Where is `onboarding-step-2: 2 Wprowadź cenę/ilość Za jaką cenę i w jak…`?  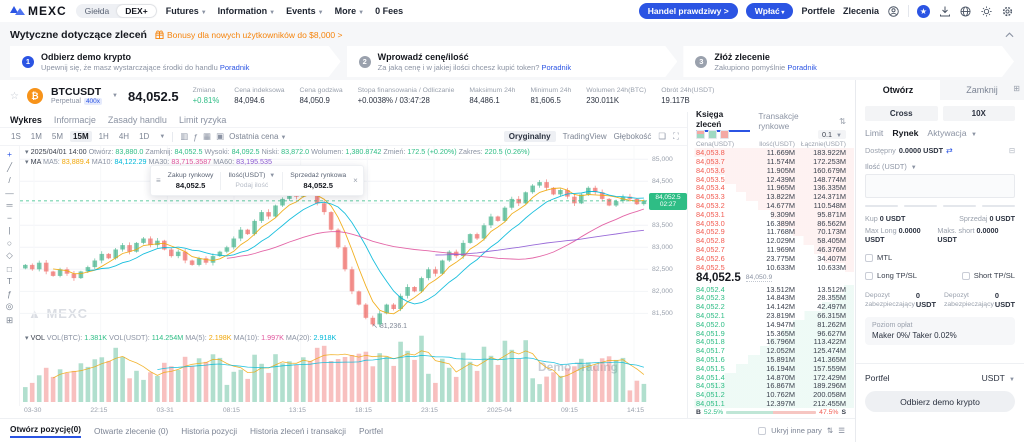 onboarding-step-2: 2 Wprowadź cenę/ilość Za jaką cenę i w jak… is located at coordinates (512, 61).